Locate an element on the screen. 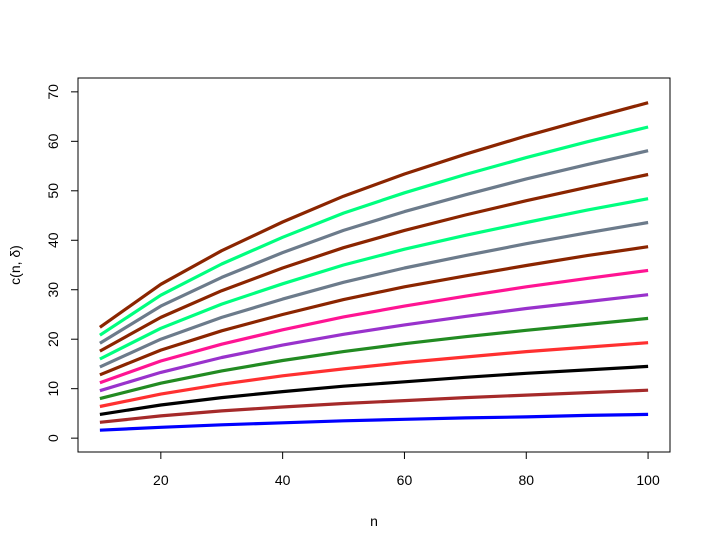 The height and width of the screenshot is (550, 713). y-axis-title: c(n, δ) is located at coordinates (15, 265).